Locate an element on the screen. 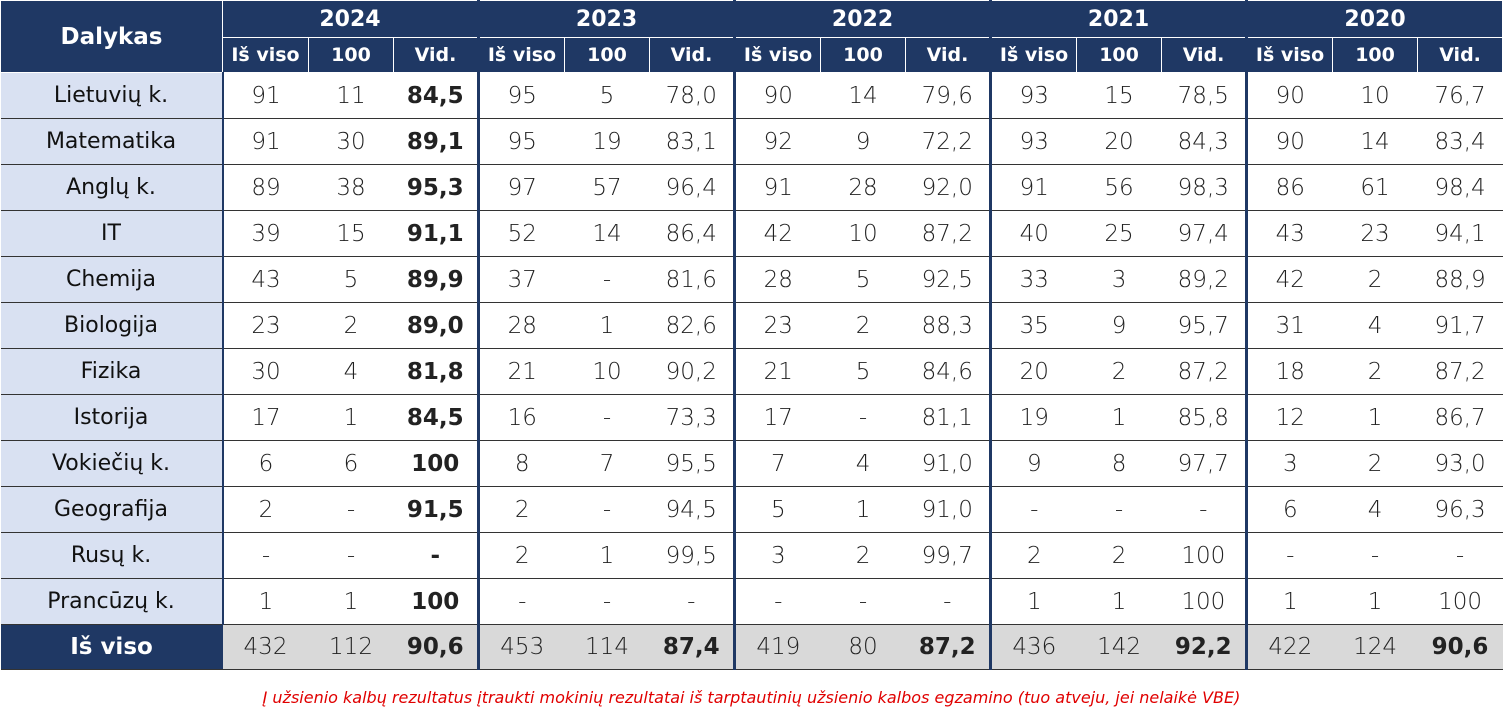  cell: 81,1 is located at coordinates (948, 417).